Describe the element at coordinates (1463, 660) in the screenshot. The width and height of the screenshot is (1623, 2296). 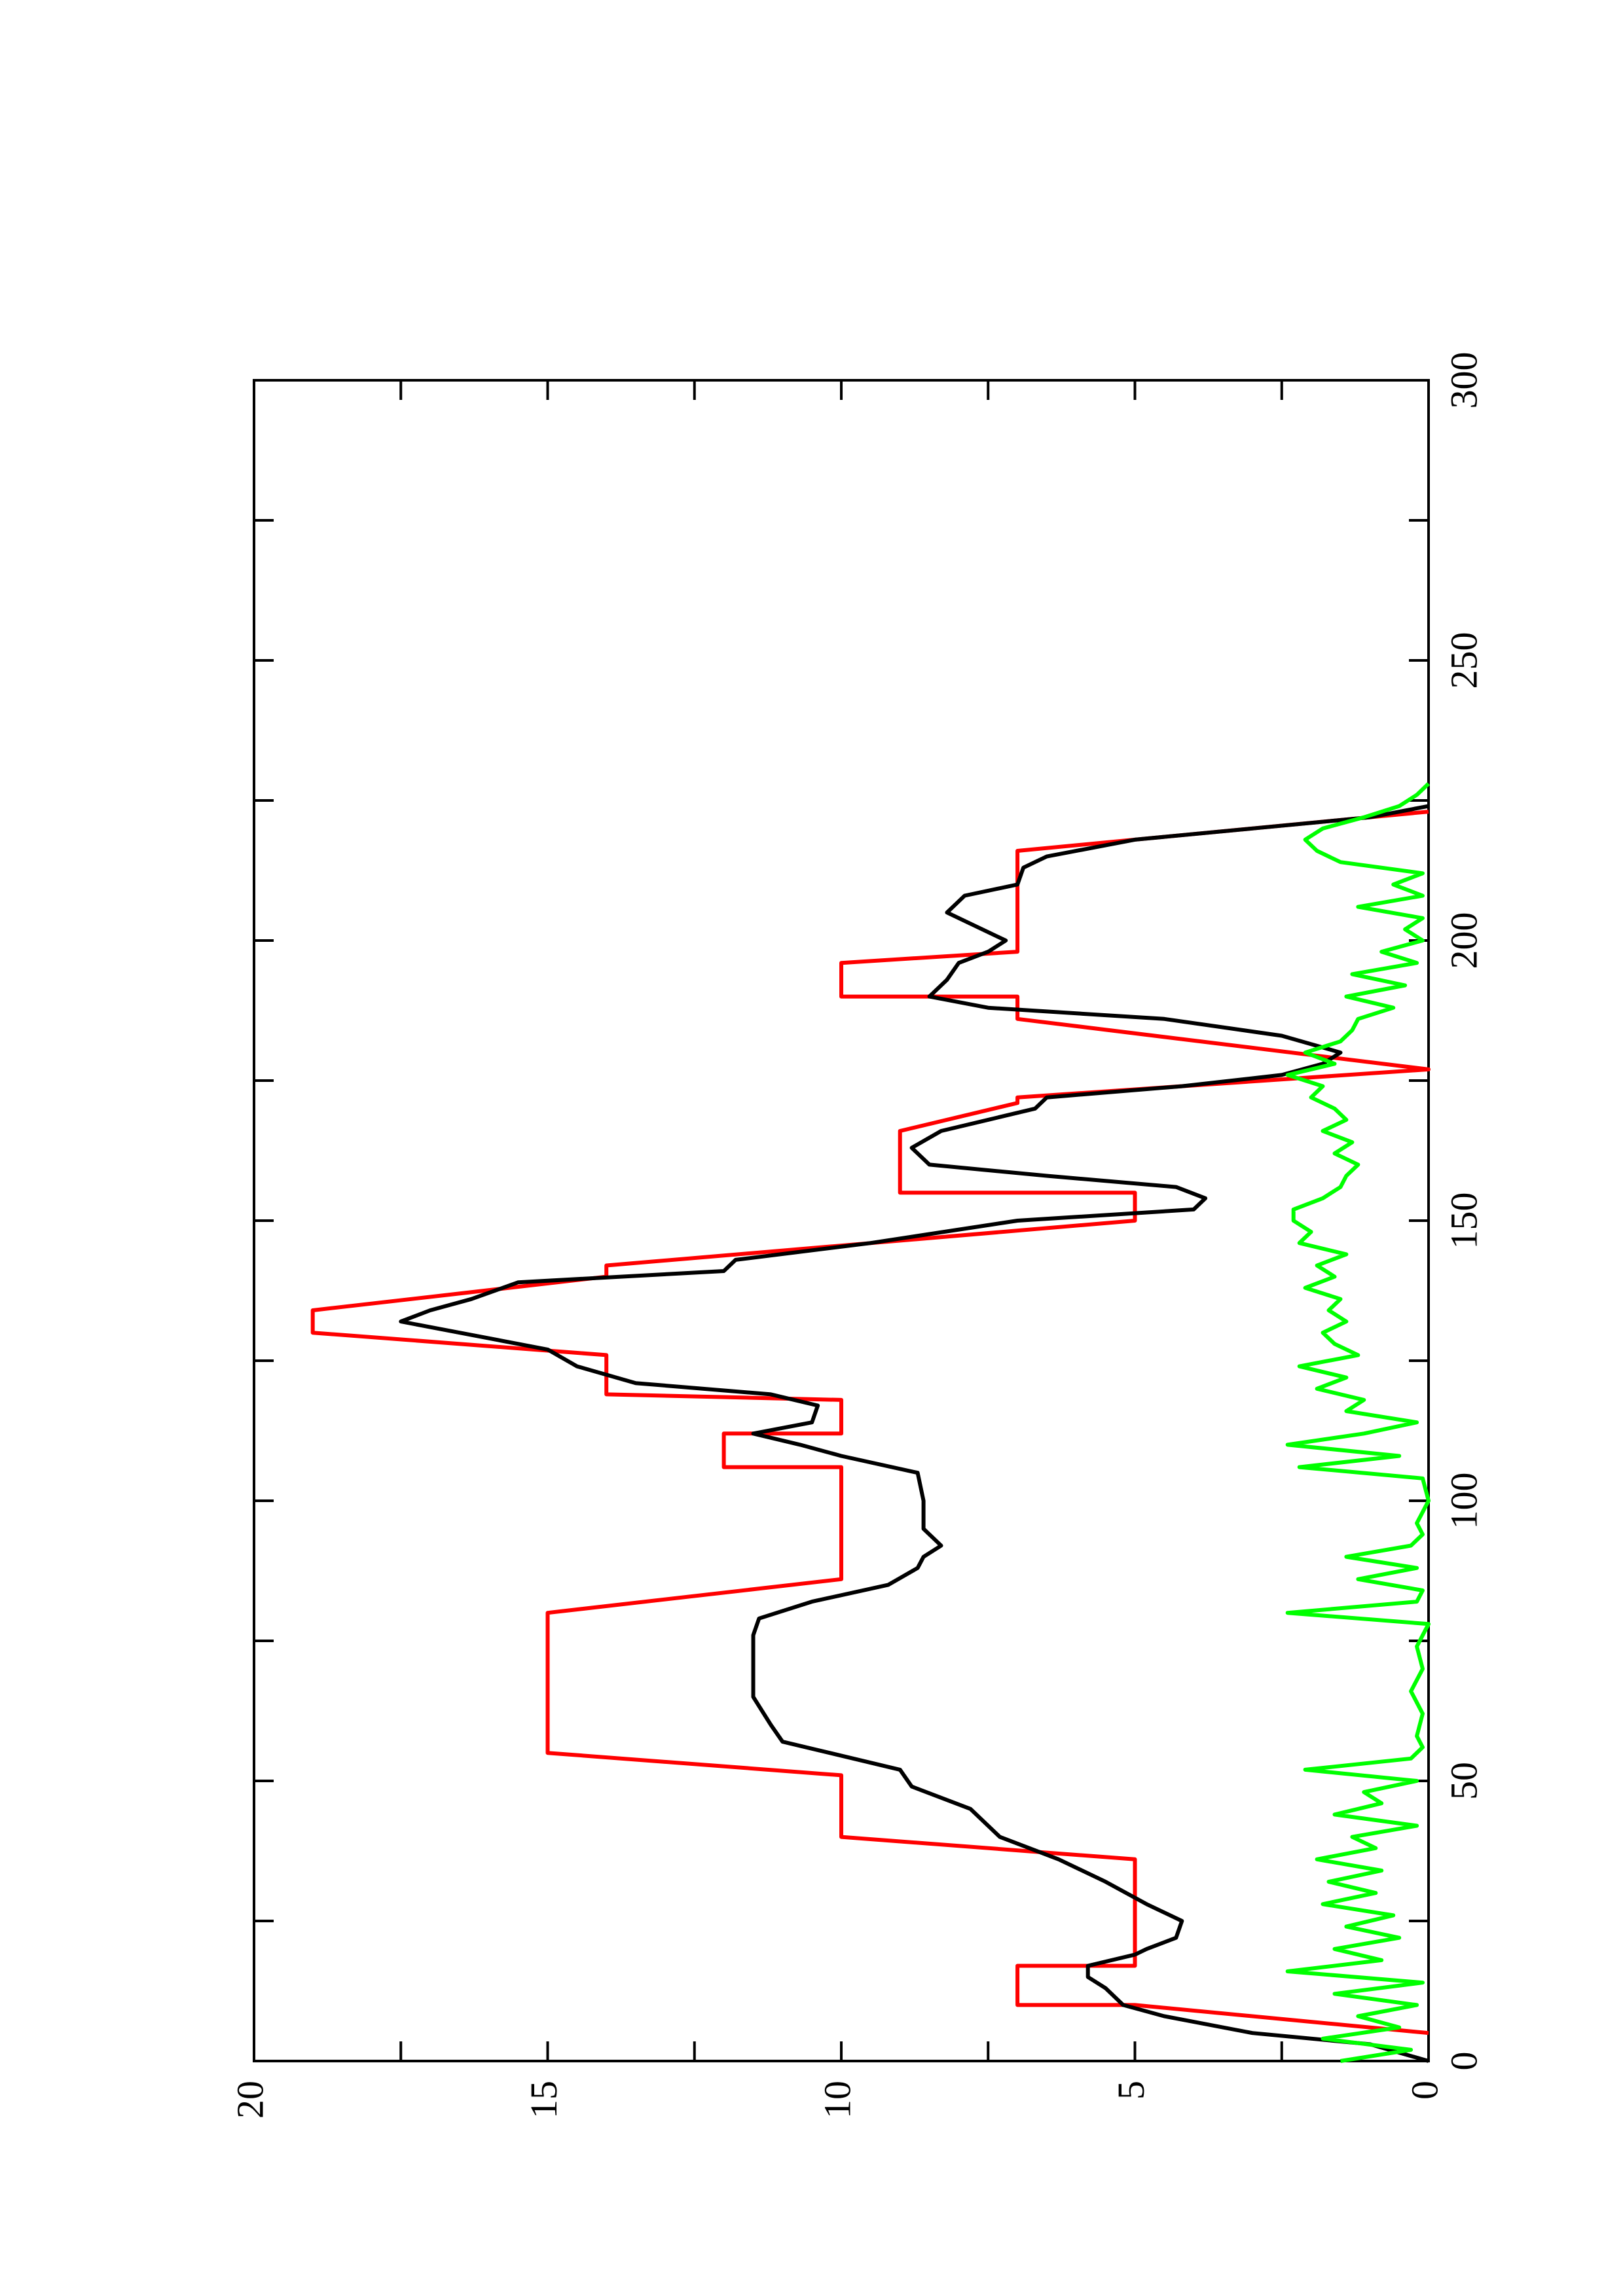
I see `x-tick-label: 250` at that location.